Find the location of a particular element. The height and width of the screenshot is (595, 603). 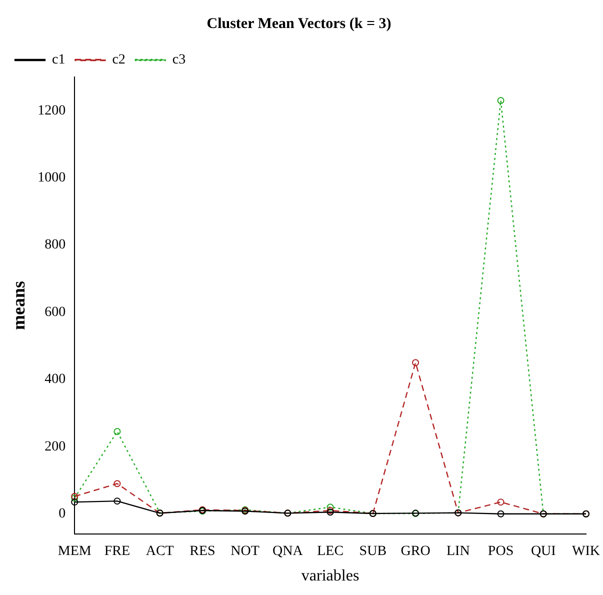

x-tick-label: GRO is located at coordinates (415, 552).